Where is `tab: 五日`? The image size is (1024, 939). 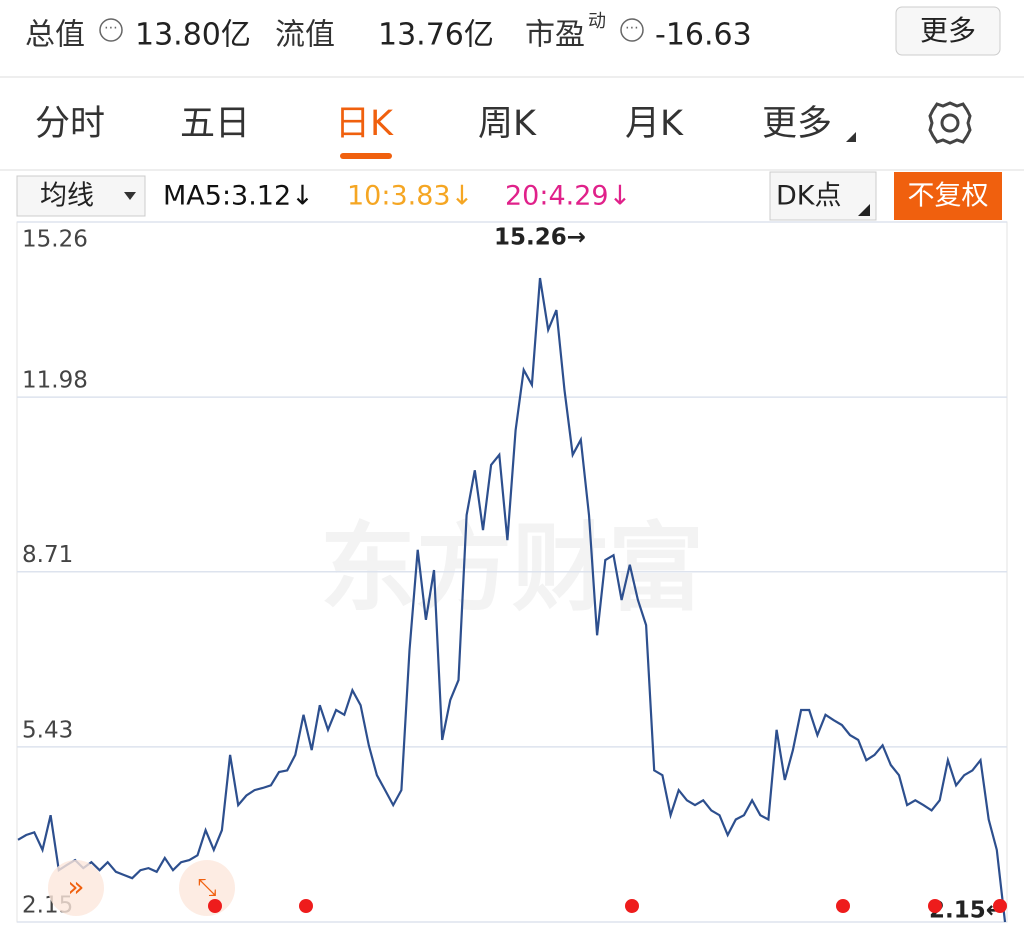
tab: 五日 is located at coordinates (215, 124).